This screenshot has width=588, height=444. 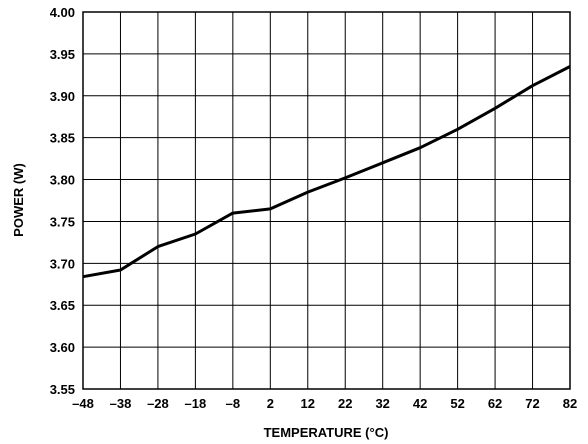 I want to click on y-tick-label: 3.55, so click(x=62, y=389).